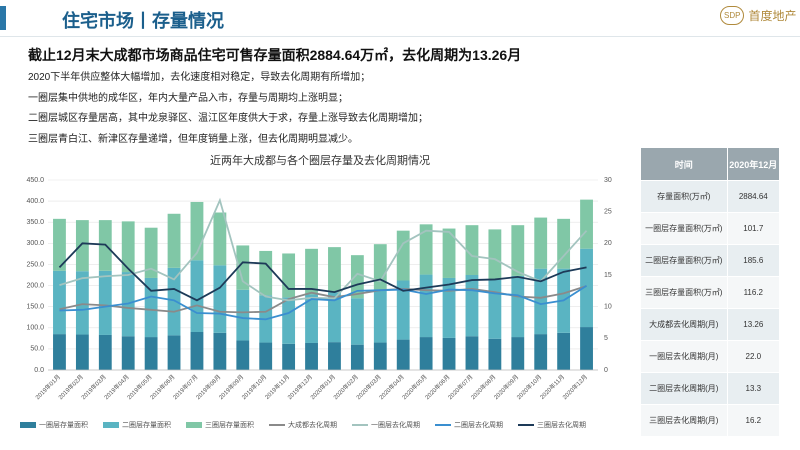 The height and width of the screenshot is (450, 800). I want to click on y-tick-label: 50.0, so click(37, 349).